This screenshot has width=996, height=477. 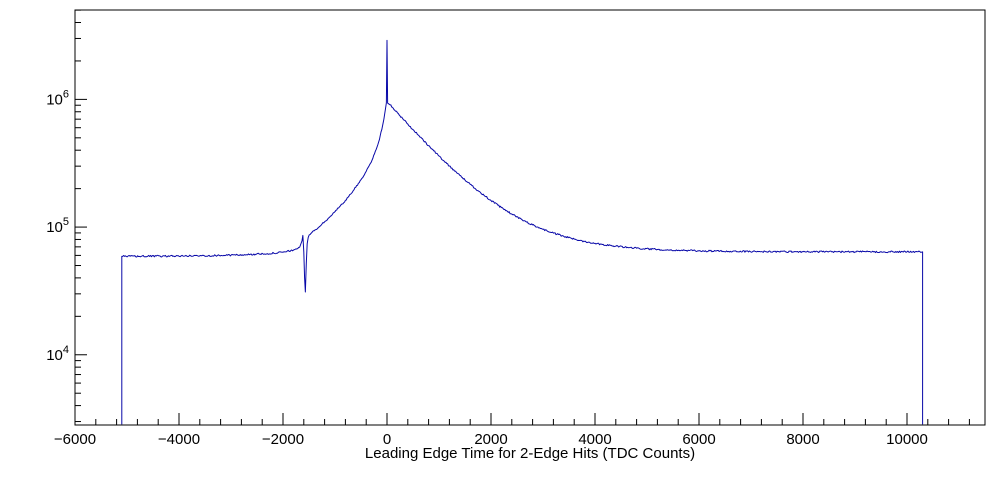 What do you see at coordinates (594, 439) in the screenshot?
I see `x-tick-label: 4000` at bounding box center [594, 439].